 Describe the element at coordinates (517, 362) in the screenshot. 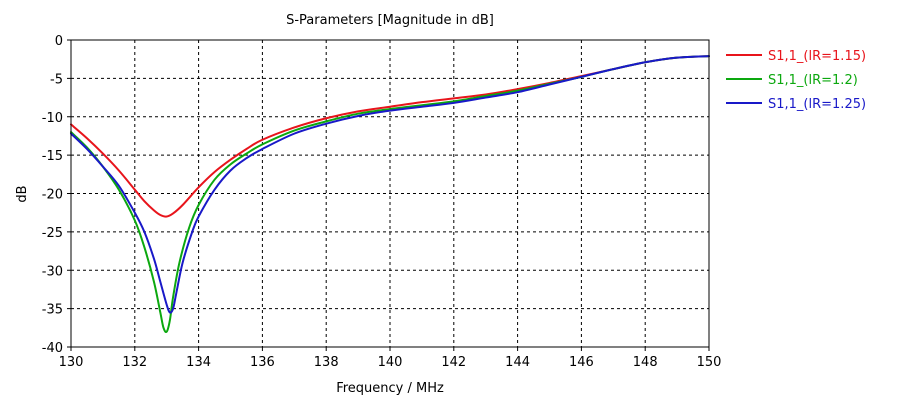

I see `x-tick-label: 144` at that location.